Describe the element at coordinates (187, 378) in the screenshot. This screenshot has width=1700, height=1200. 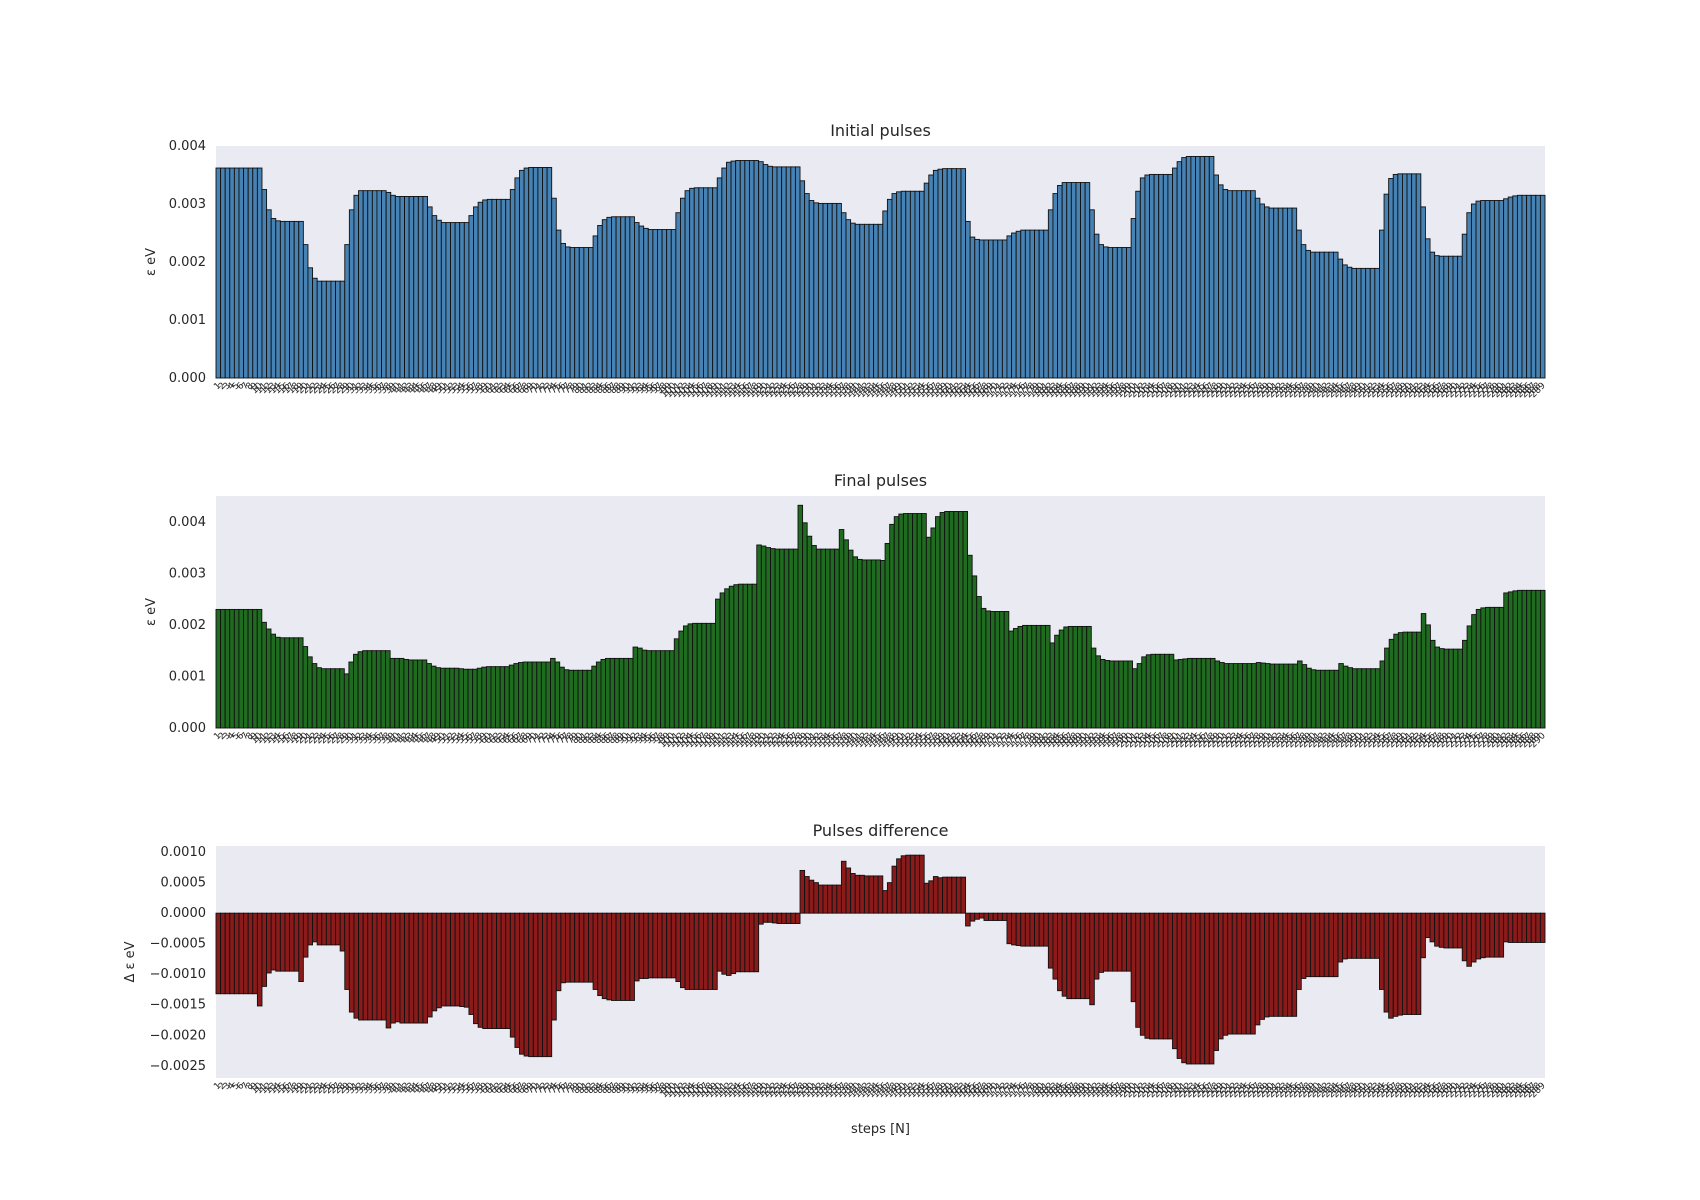
I see `y-tick-label: 0.000` at that location.